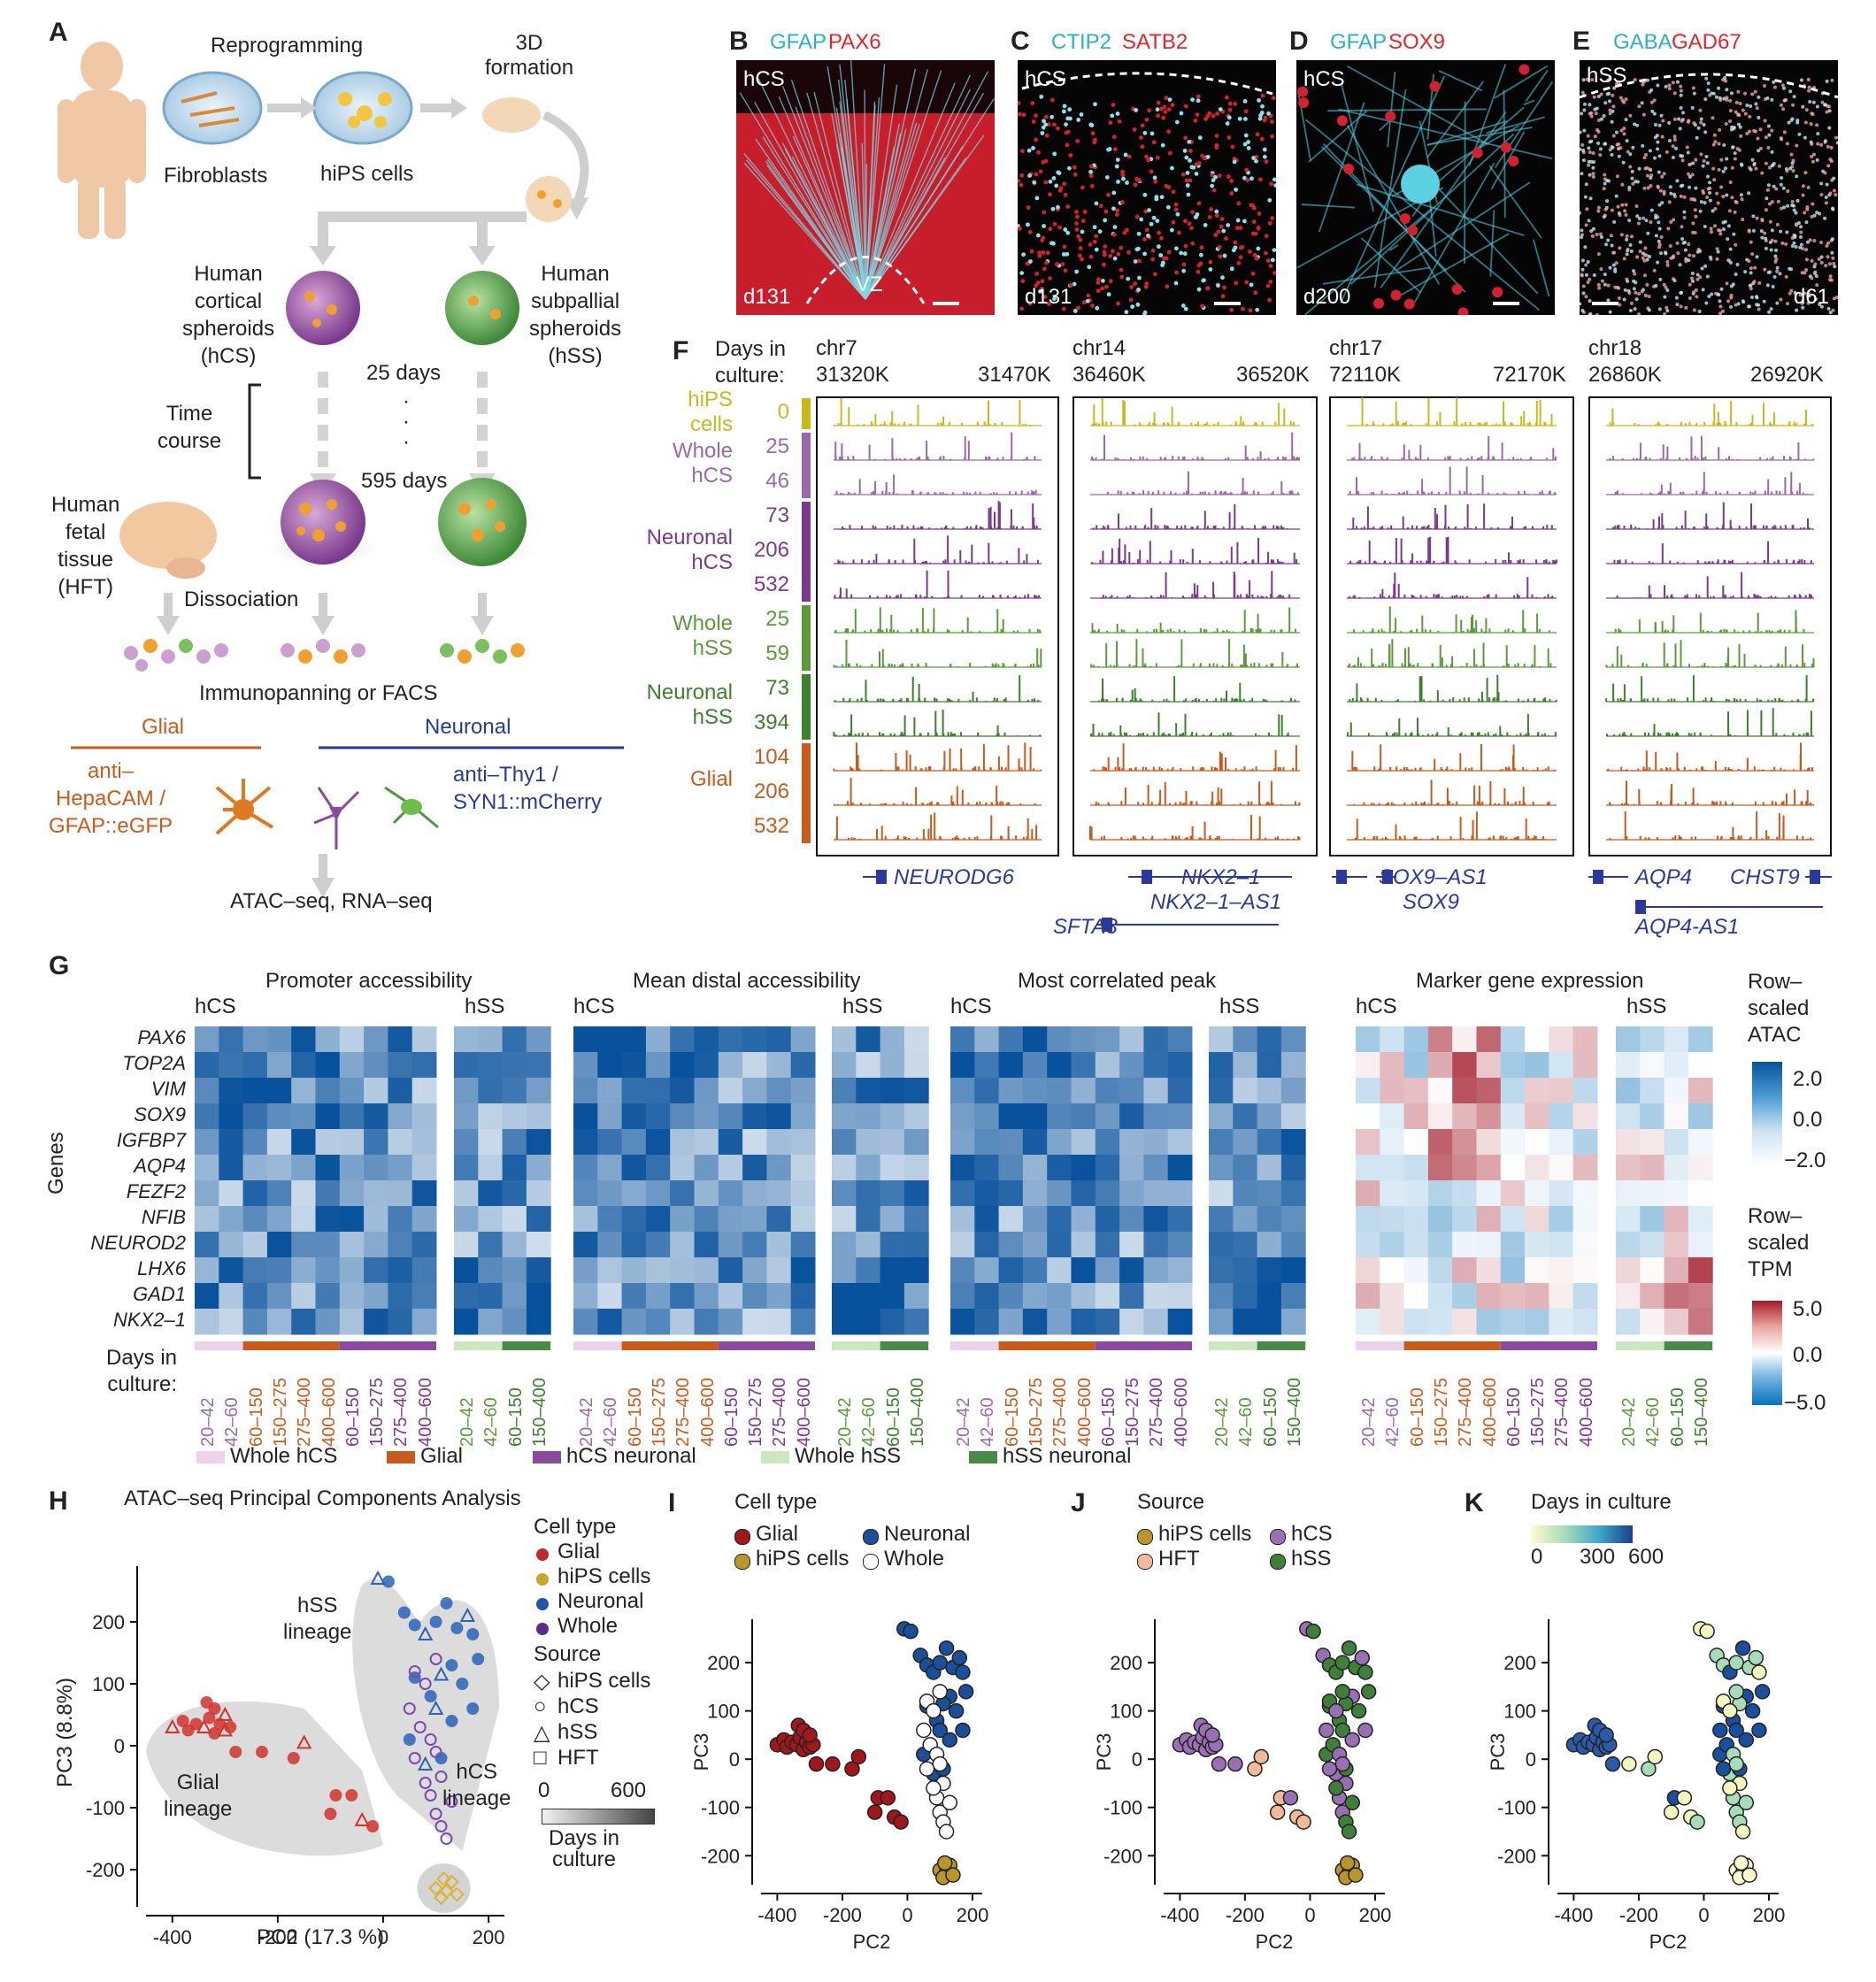 Image resolution: width=1876 pixels, height=1982 pixels. Describe the element at coordinates (1688, 927) in the screenshot. I see `gene-annotation-8: AQP4-AS1` at that location.